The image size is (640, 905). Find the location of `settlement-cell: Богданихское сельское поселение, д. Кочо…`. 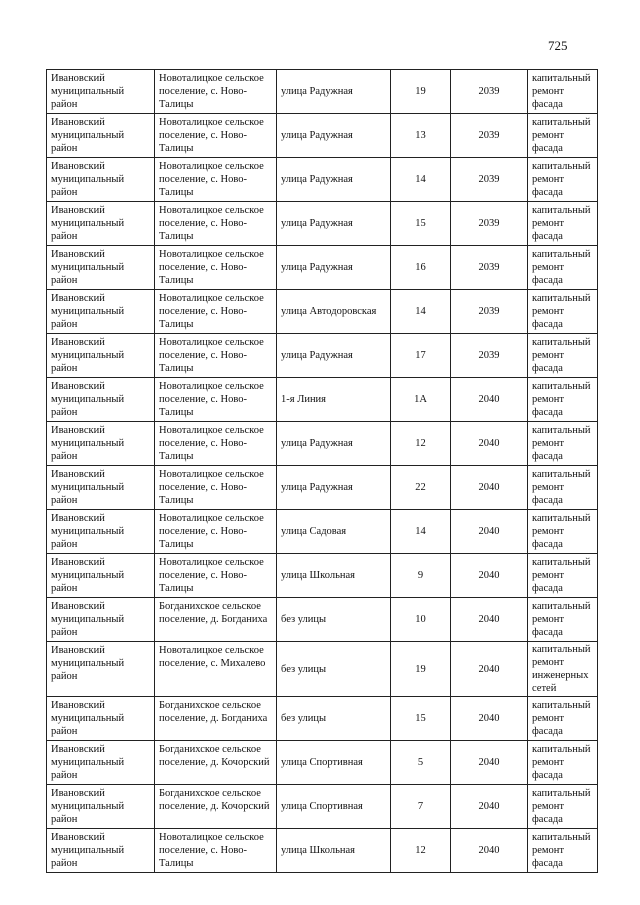

settlement-cell: Богданихское сельское поселение, д. Кочо… is located at coordinates (215, 762).